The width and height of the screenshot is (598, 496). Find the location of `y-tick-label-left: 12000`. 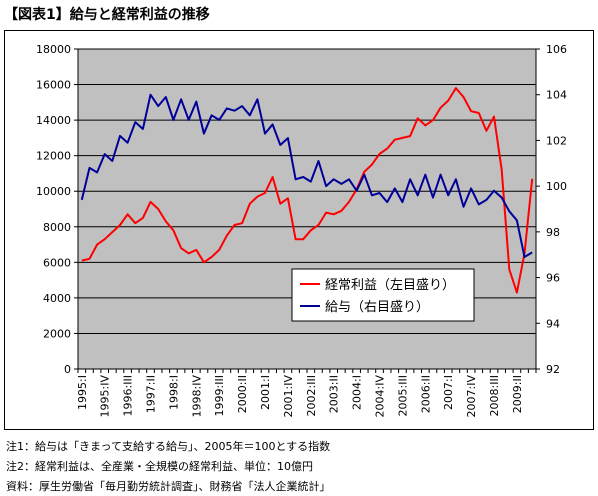

y-tick-label-left: 12000 is located at coordinates (53, 156).